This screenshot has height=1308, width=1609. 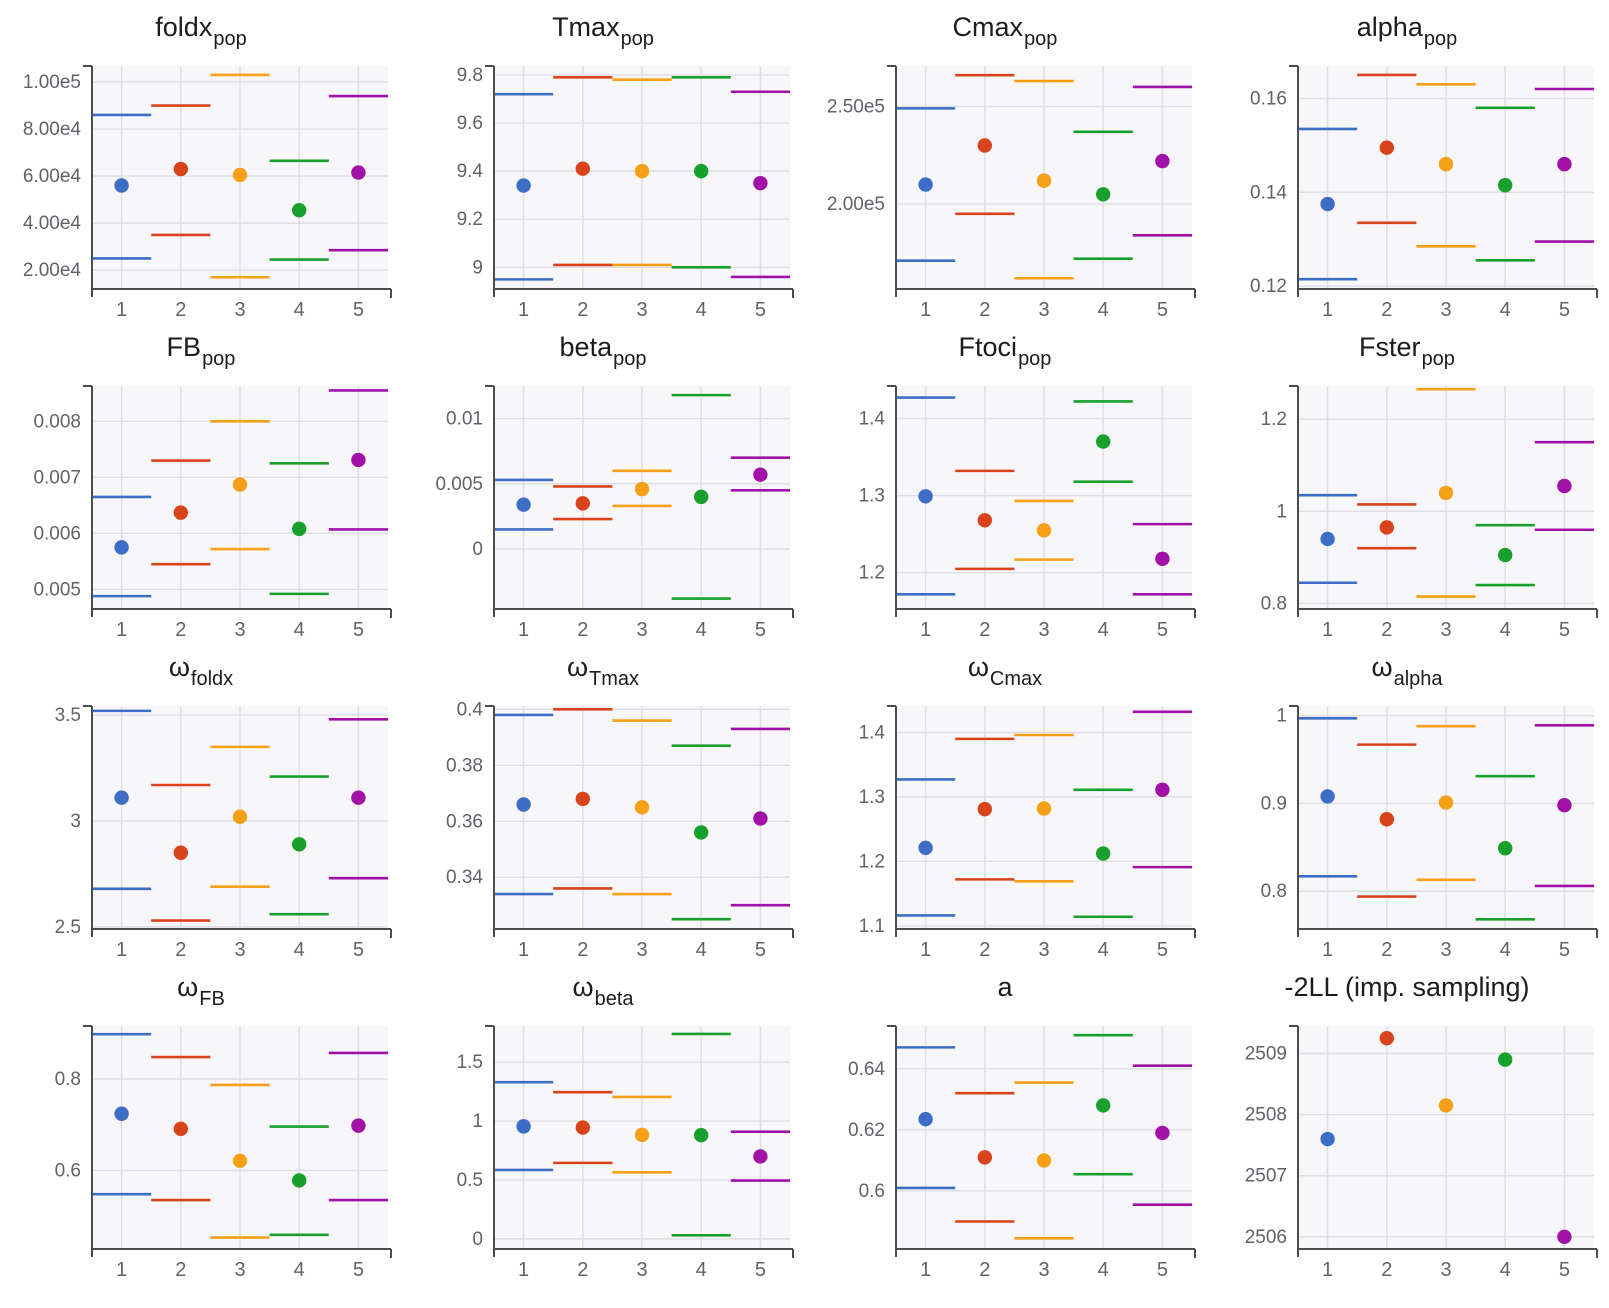 What do you see at coordinates (52, 82) in the screenshot?
I see `y-tick-label: 1.00e5` at bounding box center [52, 82].